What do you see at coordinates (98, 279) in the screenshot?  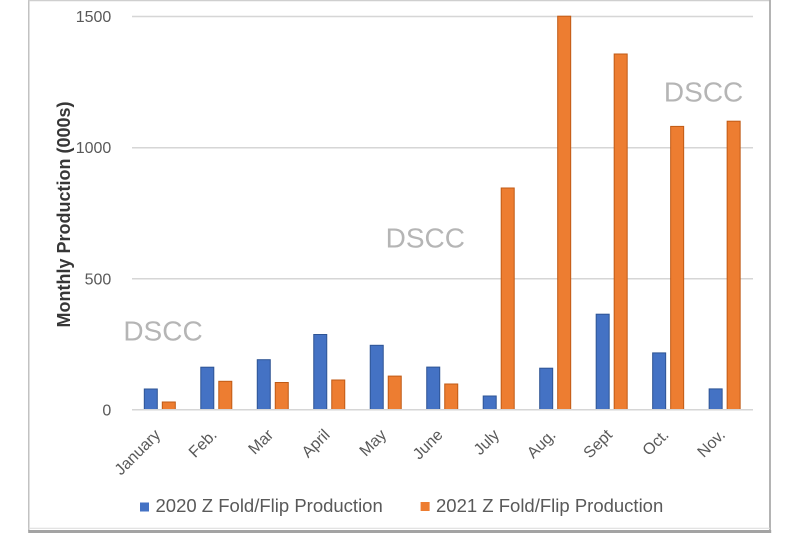 I see `svg-text: 500` at bounding box center [98, 279].